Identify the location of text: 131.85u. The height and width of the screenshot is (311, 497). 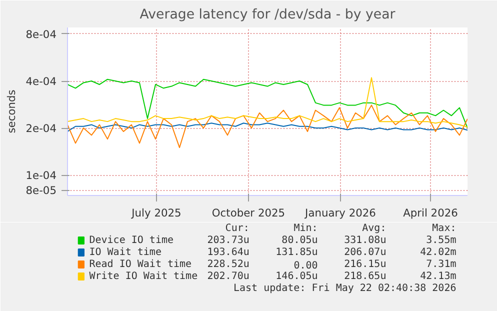
(297, 252).